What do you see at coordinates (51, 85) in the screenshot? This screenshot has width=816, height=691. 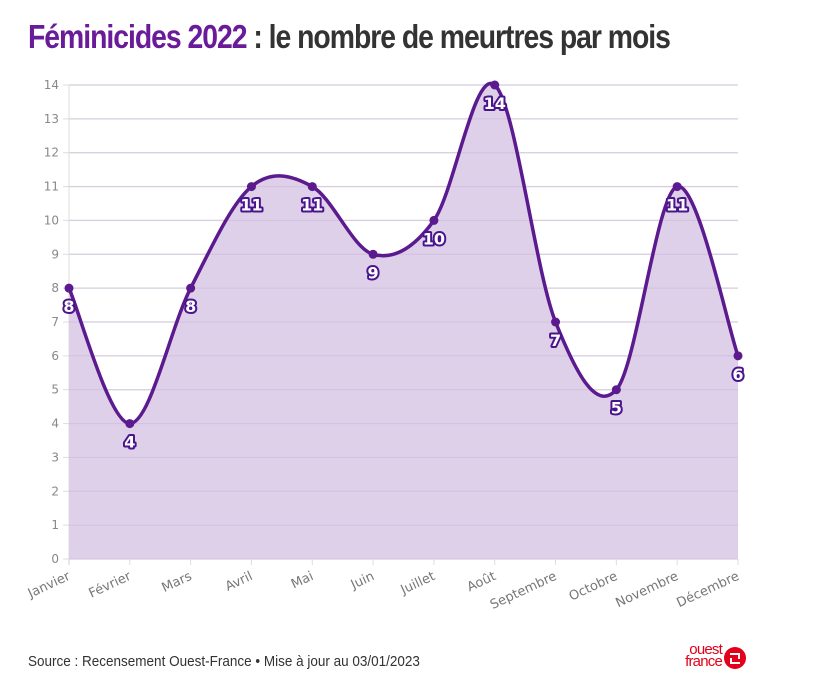 I see `y-tick-label: 14` at bounding box center [51, 85].